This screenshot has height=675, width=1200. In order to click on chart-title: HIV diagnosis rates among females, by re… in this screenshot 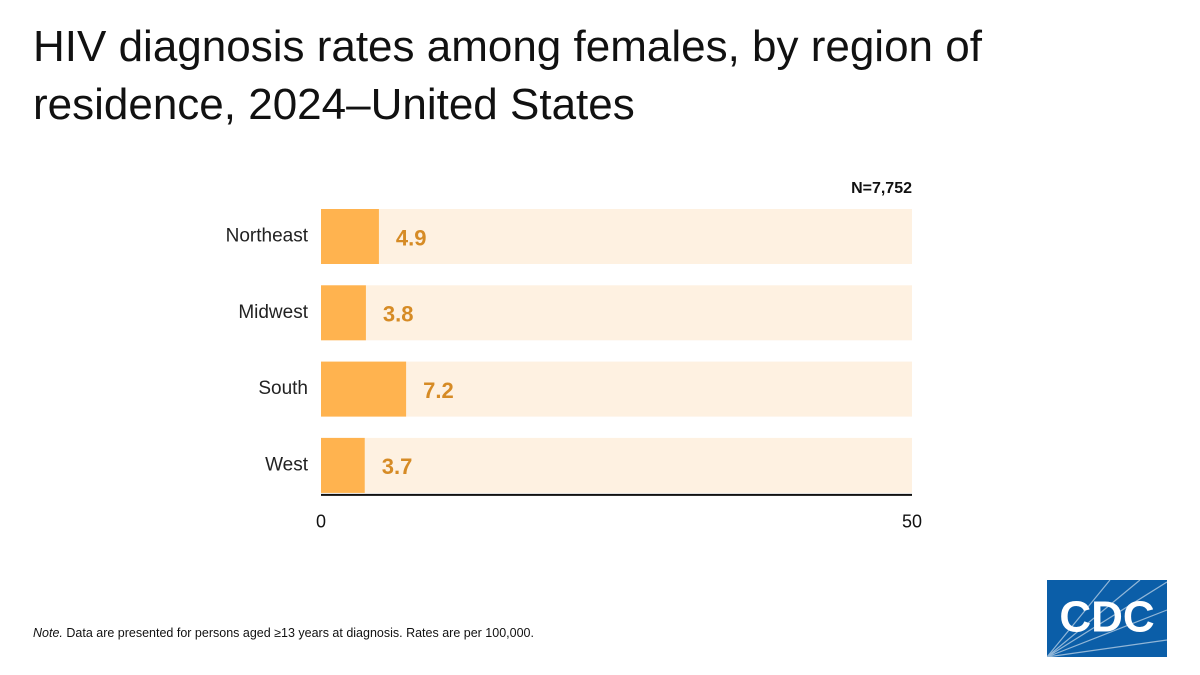, I will do `click(507, 75)`.